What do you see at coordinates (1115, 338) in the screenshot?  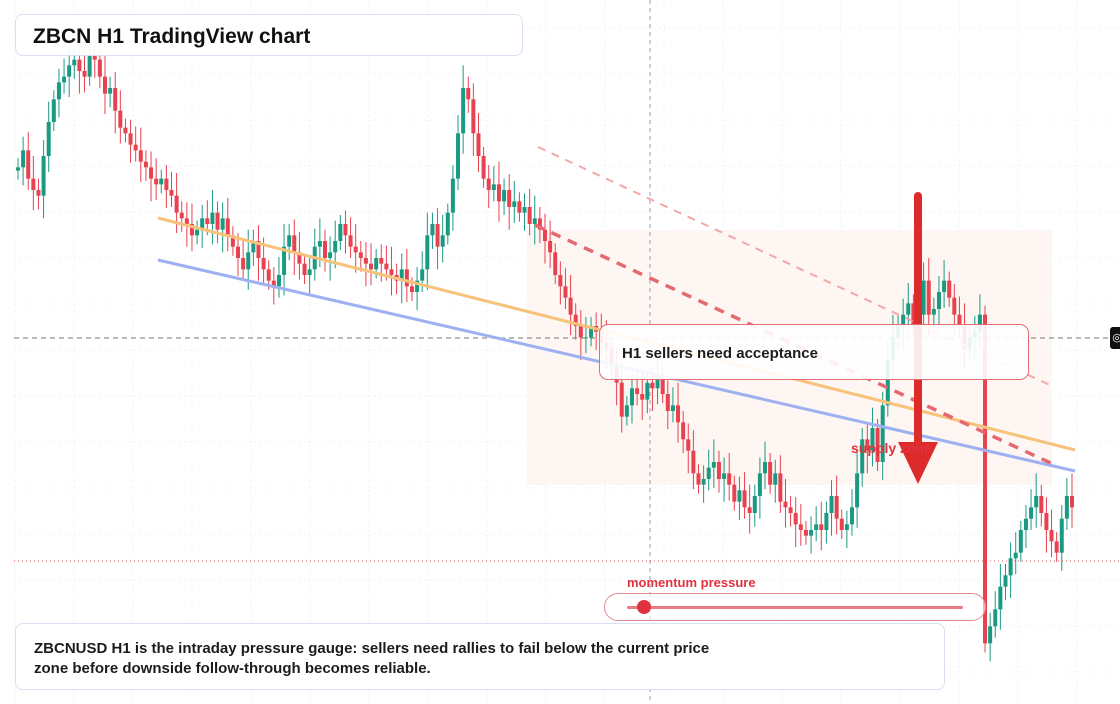 I see `price-scale-tag: ◎` at bounding box center [1115, 338].